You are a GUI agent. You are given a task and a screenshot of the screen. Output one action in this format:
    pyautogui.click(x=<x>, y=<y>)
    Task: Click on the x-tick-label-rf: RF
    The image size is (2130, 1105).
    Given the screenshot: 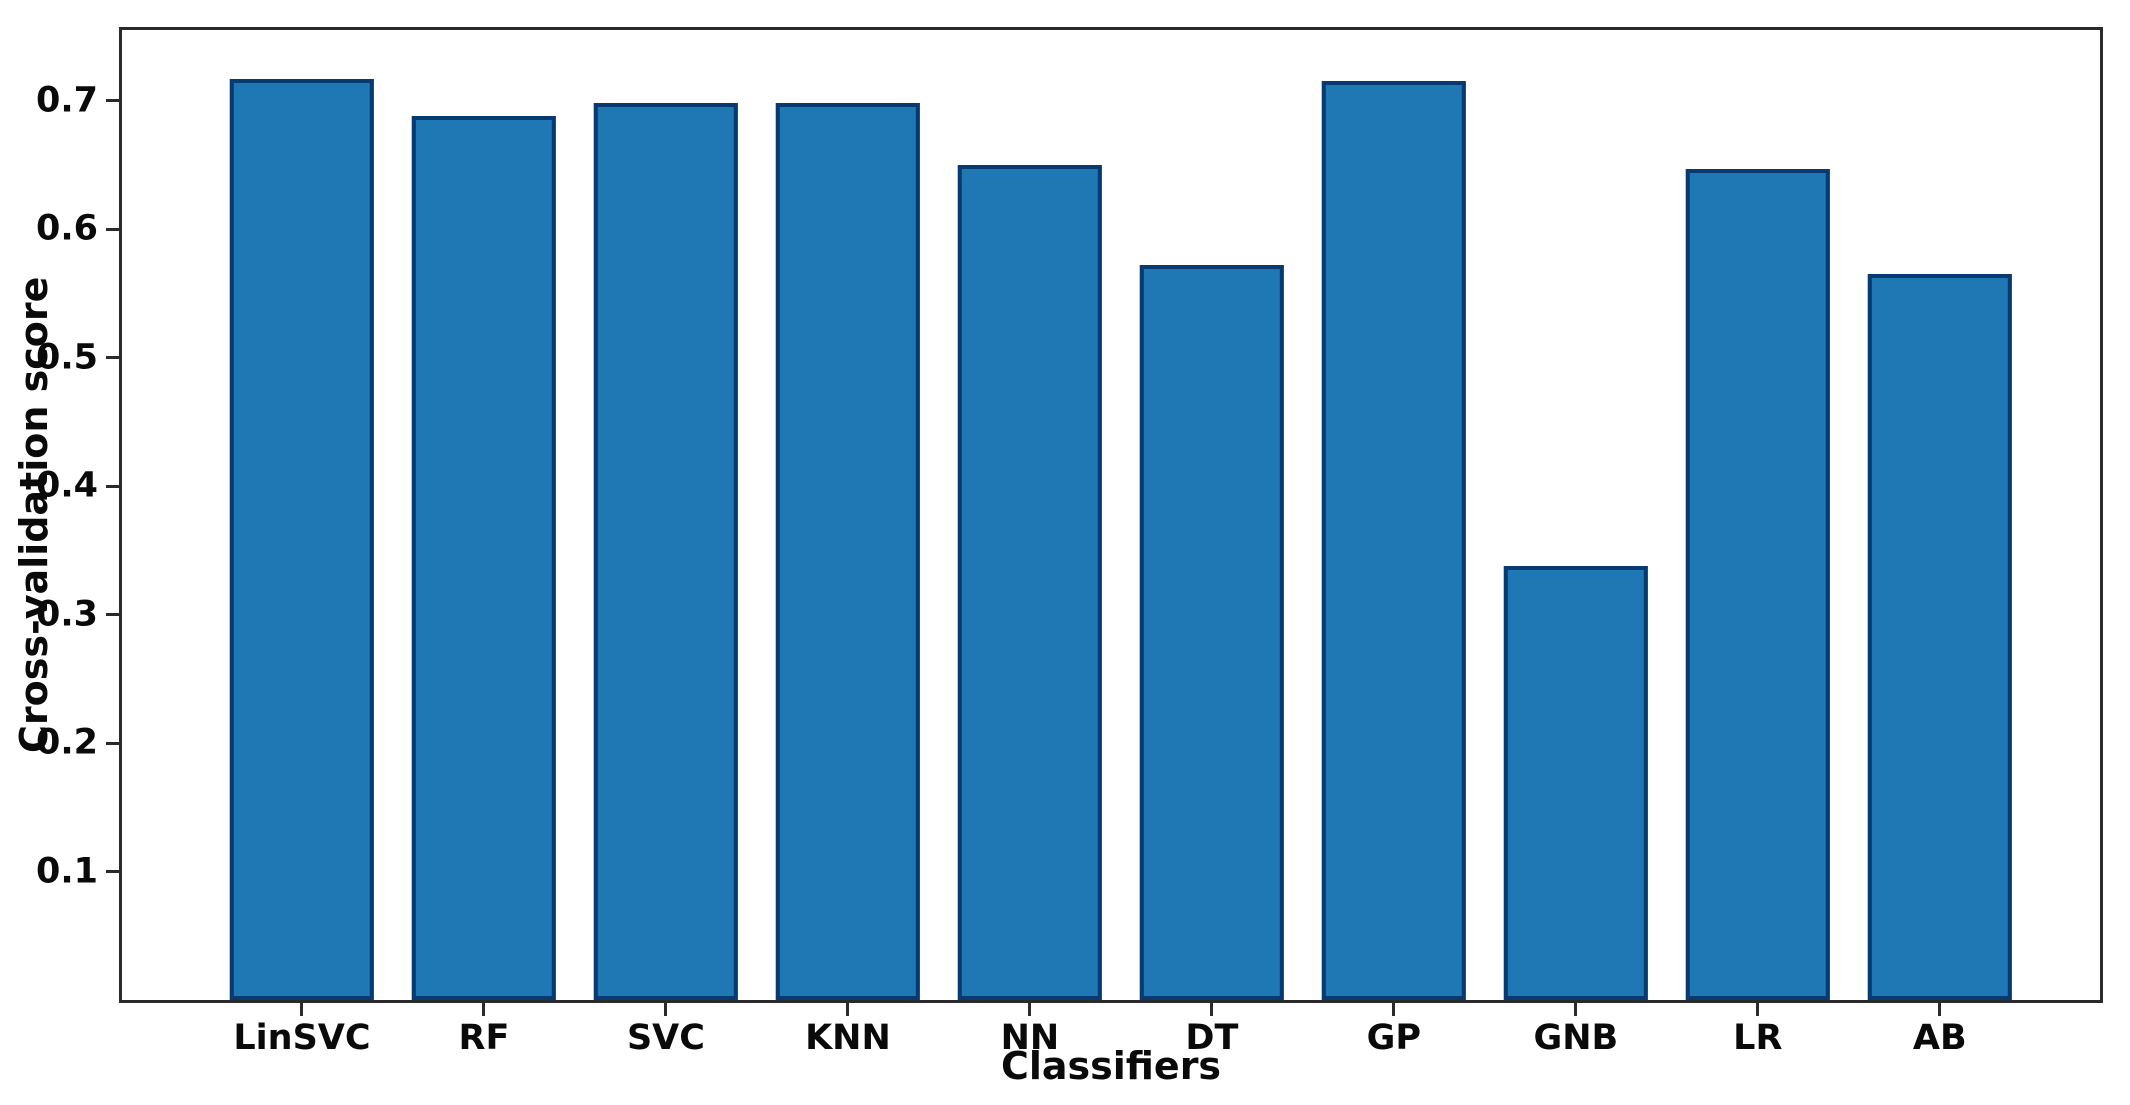 What is the action you would take?
    pyautogui.click(x=484, y=1038)
    